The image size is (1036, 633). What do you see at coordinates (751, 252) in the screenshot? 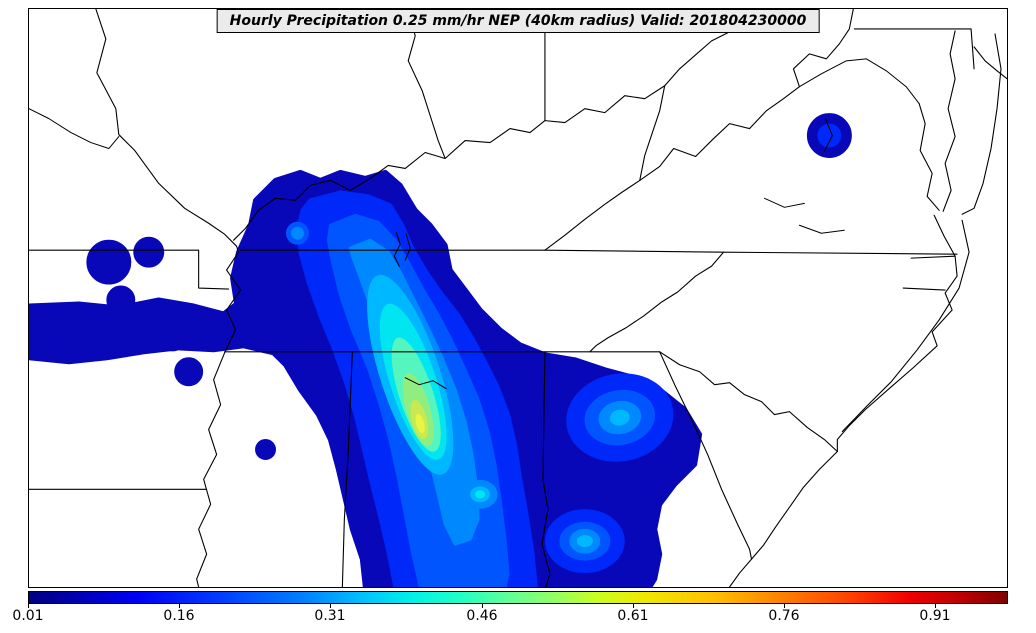
I see `border-virginia-northcarolina` at bounding box center [751, 252].